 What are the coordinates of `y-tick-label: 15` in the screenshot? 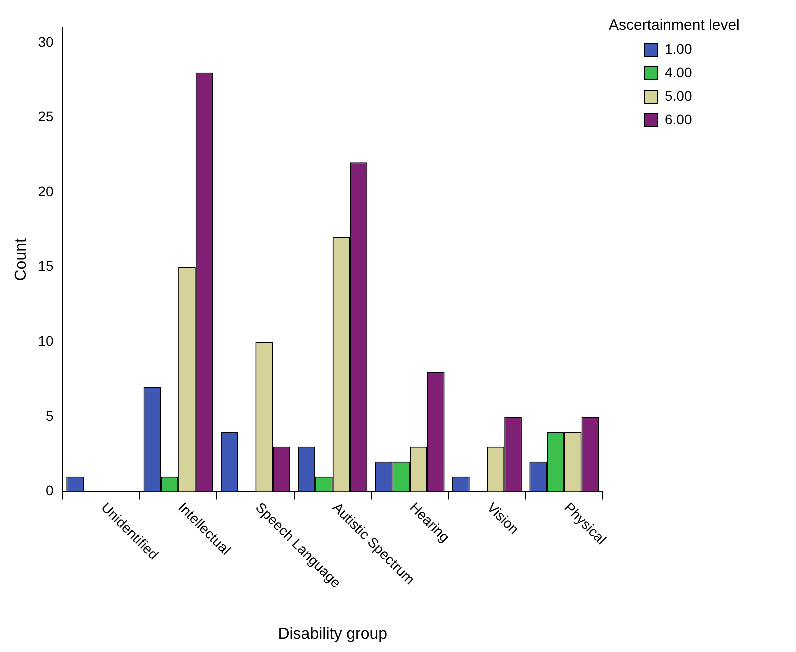 It's located at (46, 266).